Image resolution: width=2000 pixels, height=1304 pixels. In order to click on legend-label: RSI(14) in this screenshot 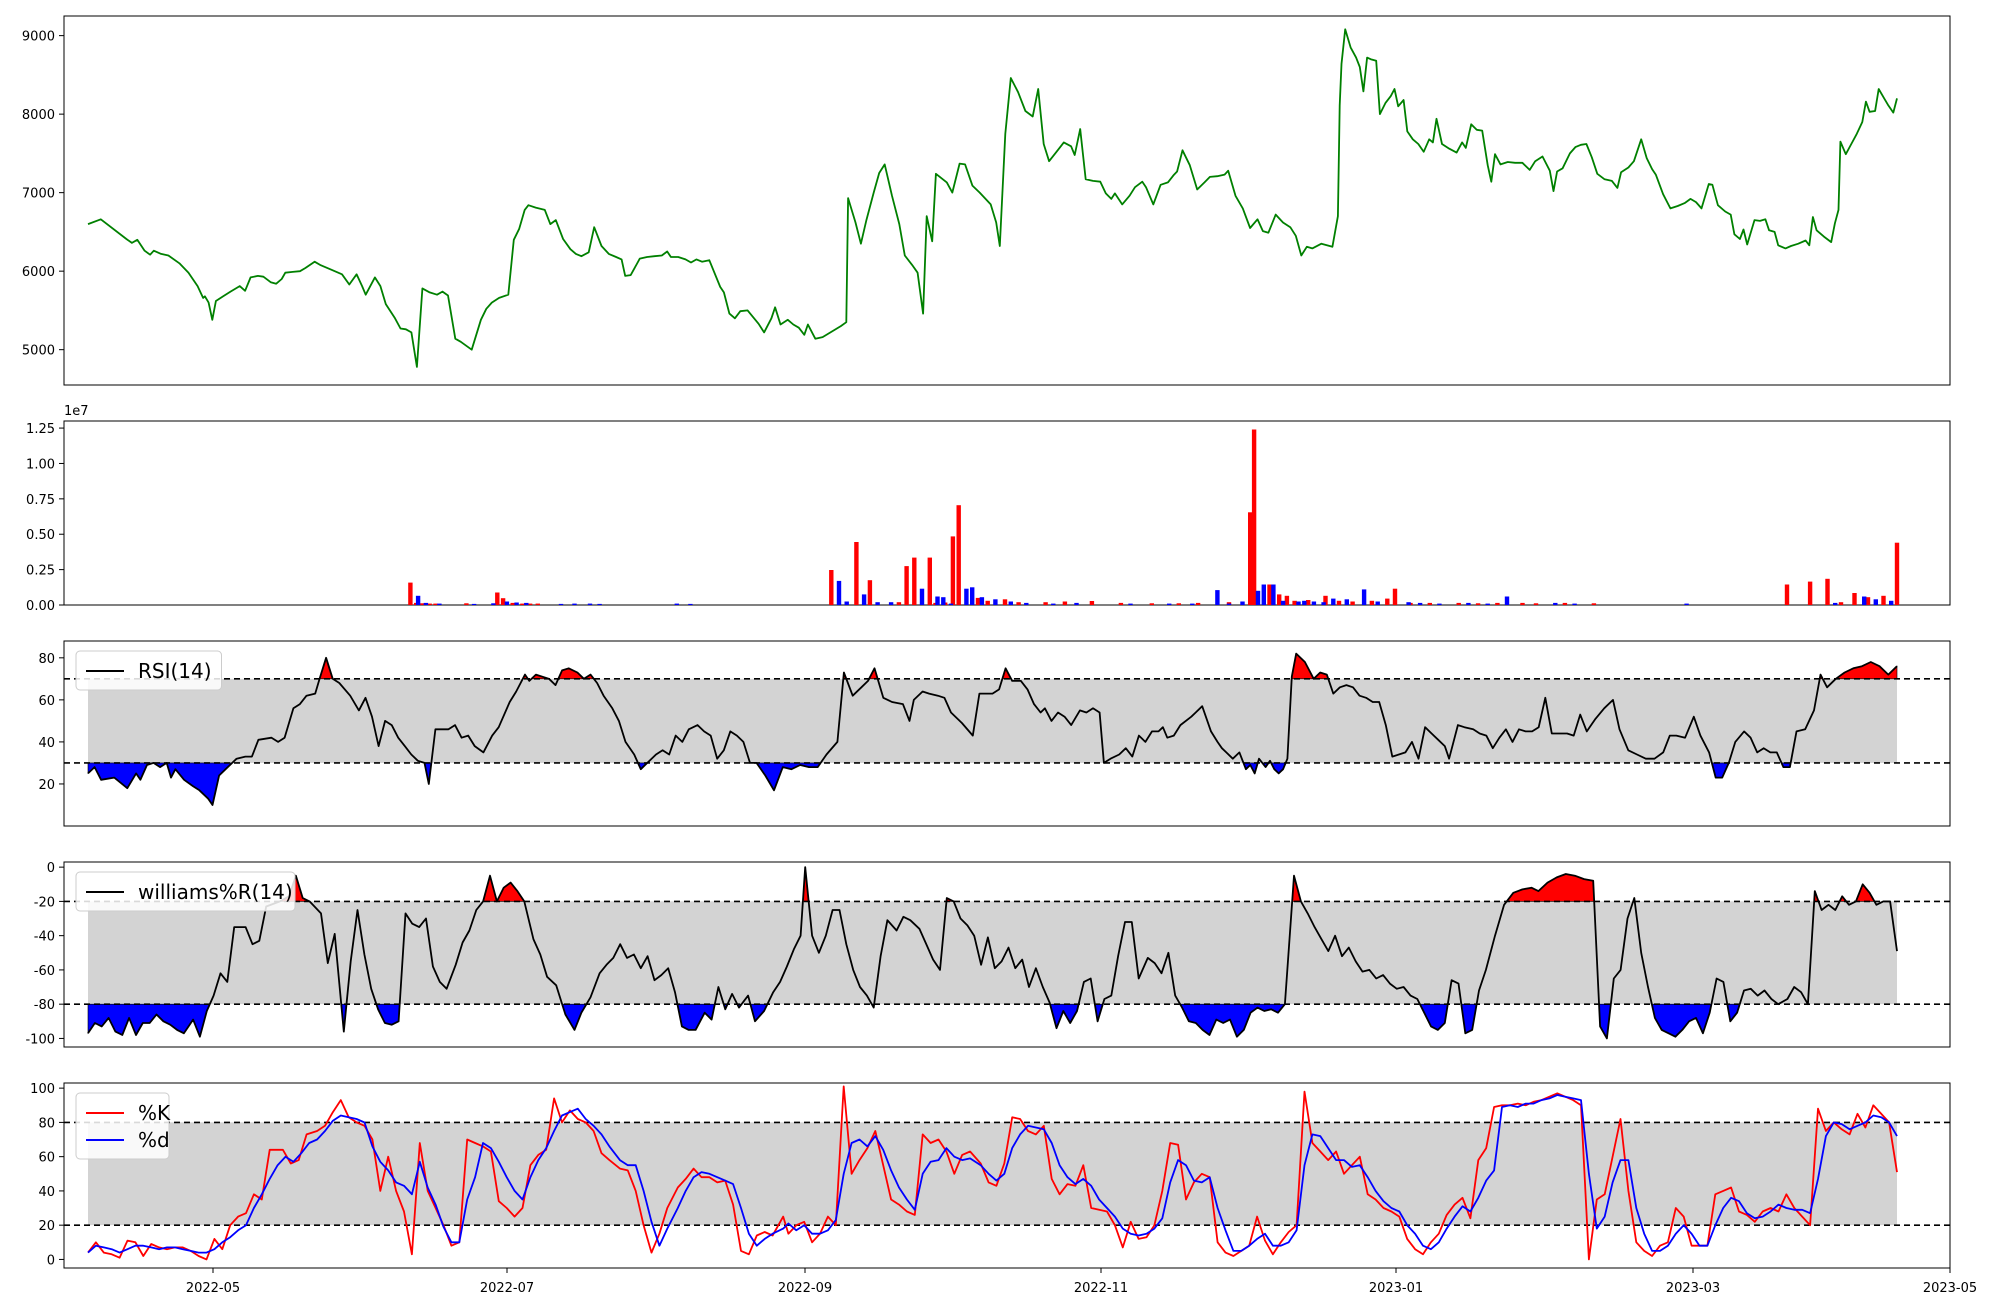, I will do `click(175, 671)`.